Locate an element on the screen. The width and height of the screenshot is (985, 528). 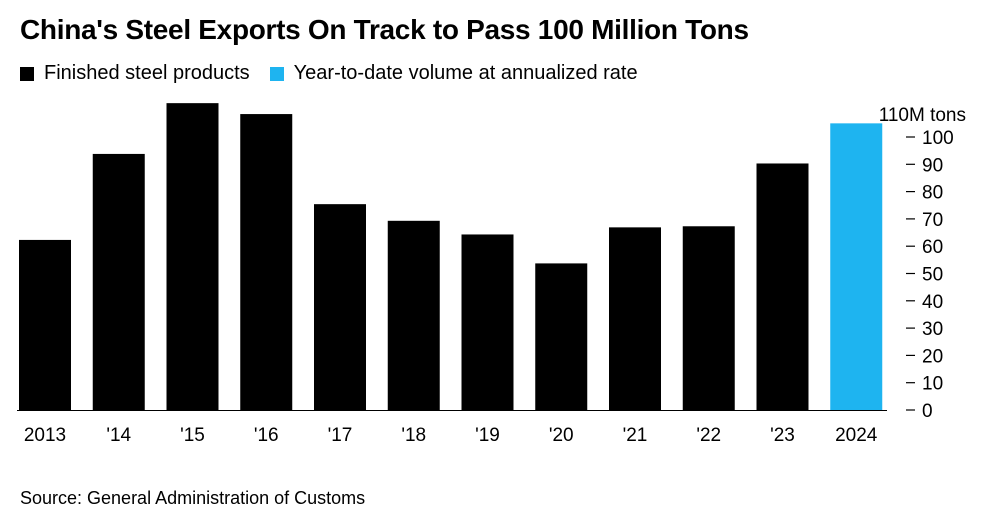
x-tick-label-1: '14 is located at coordinates (118, 435).